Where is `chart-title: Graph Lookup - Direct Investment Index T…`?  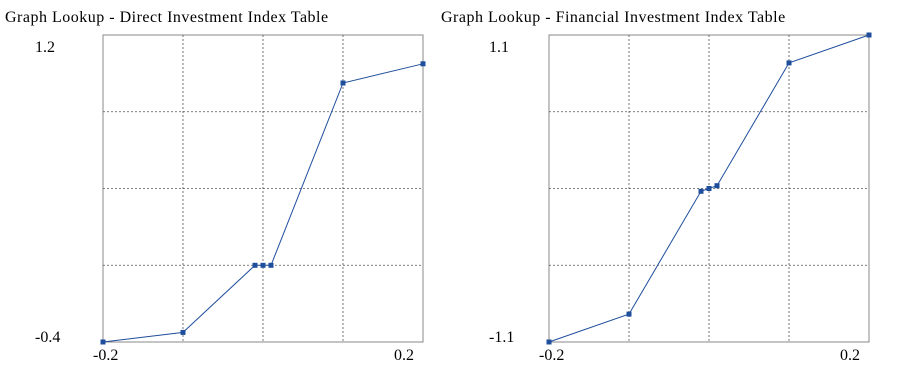
chart-title: Graph Lookup - Direct Investment Index T… is located at coordinates (167, 17).